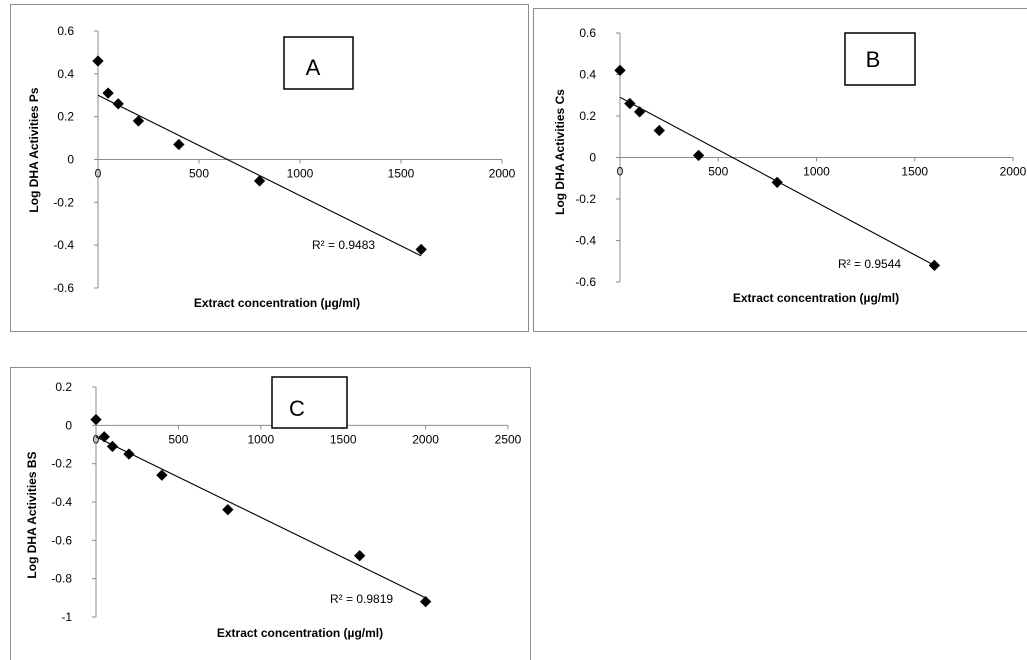 The height and width of the screenshot is (660, 1027). Describe the element at coordinates (260, 517) in the screenshot. I see `trendline` at that location.